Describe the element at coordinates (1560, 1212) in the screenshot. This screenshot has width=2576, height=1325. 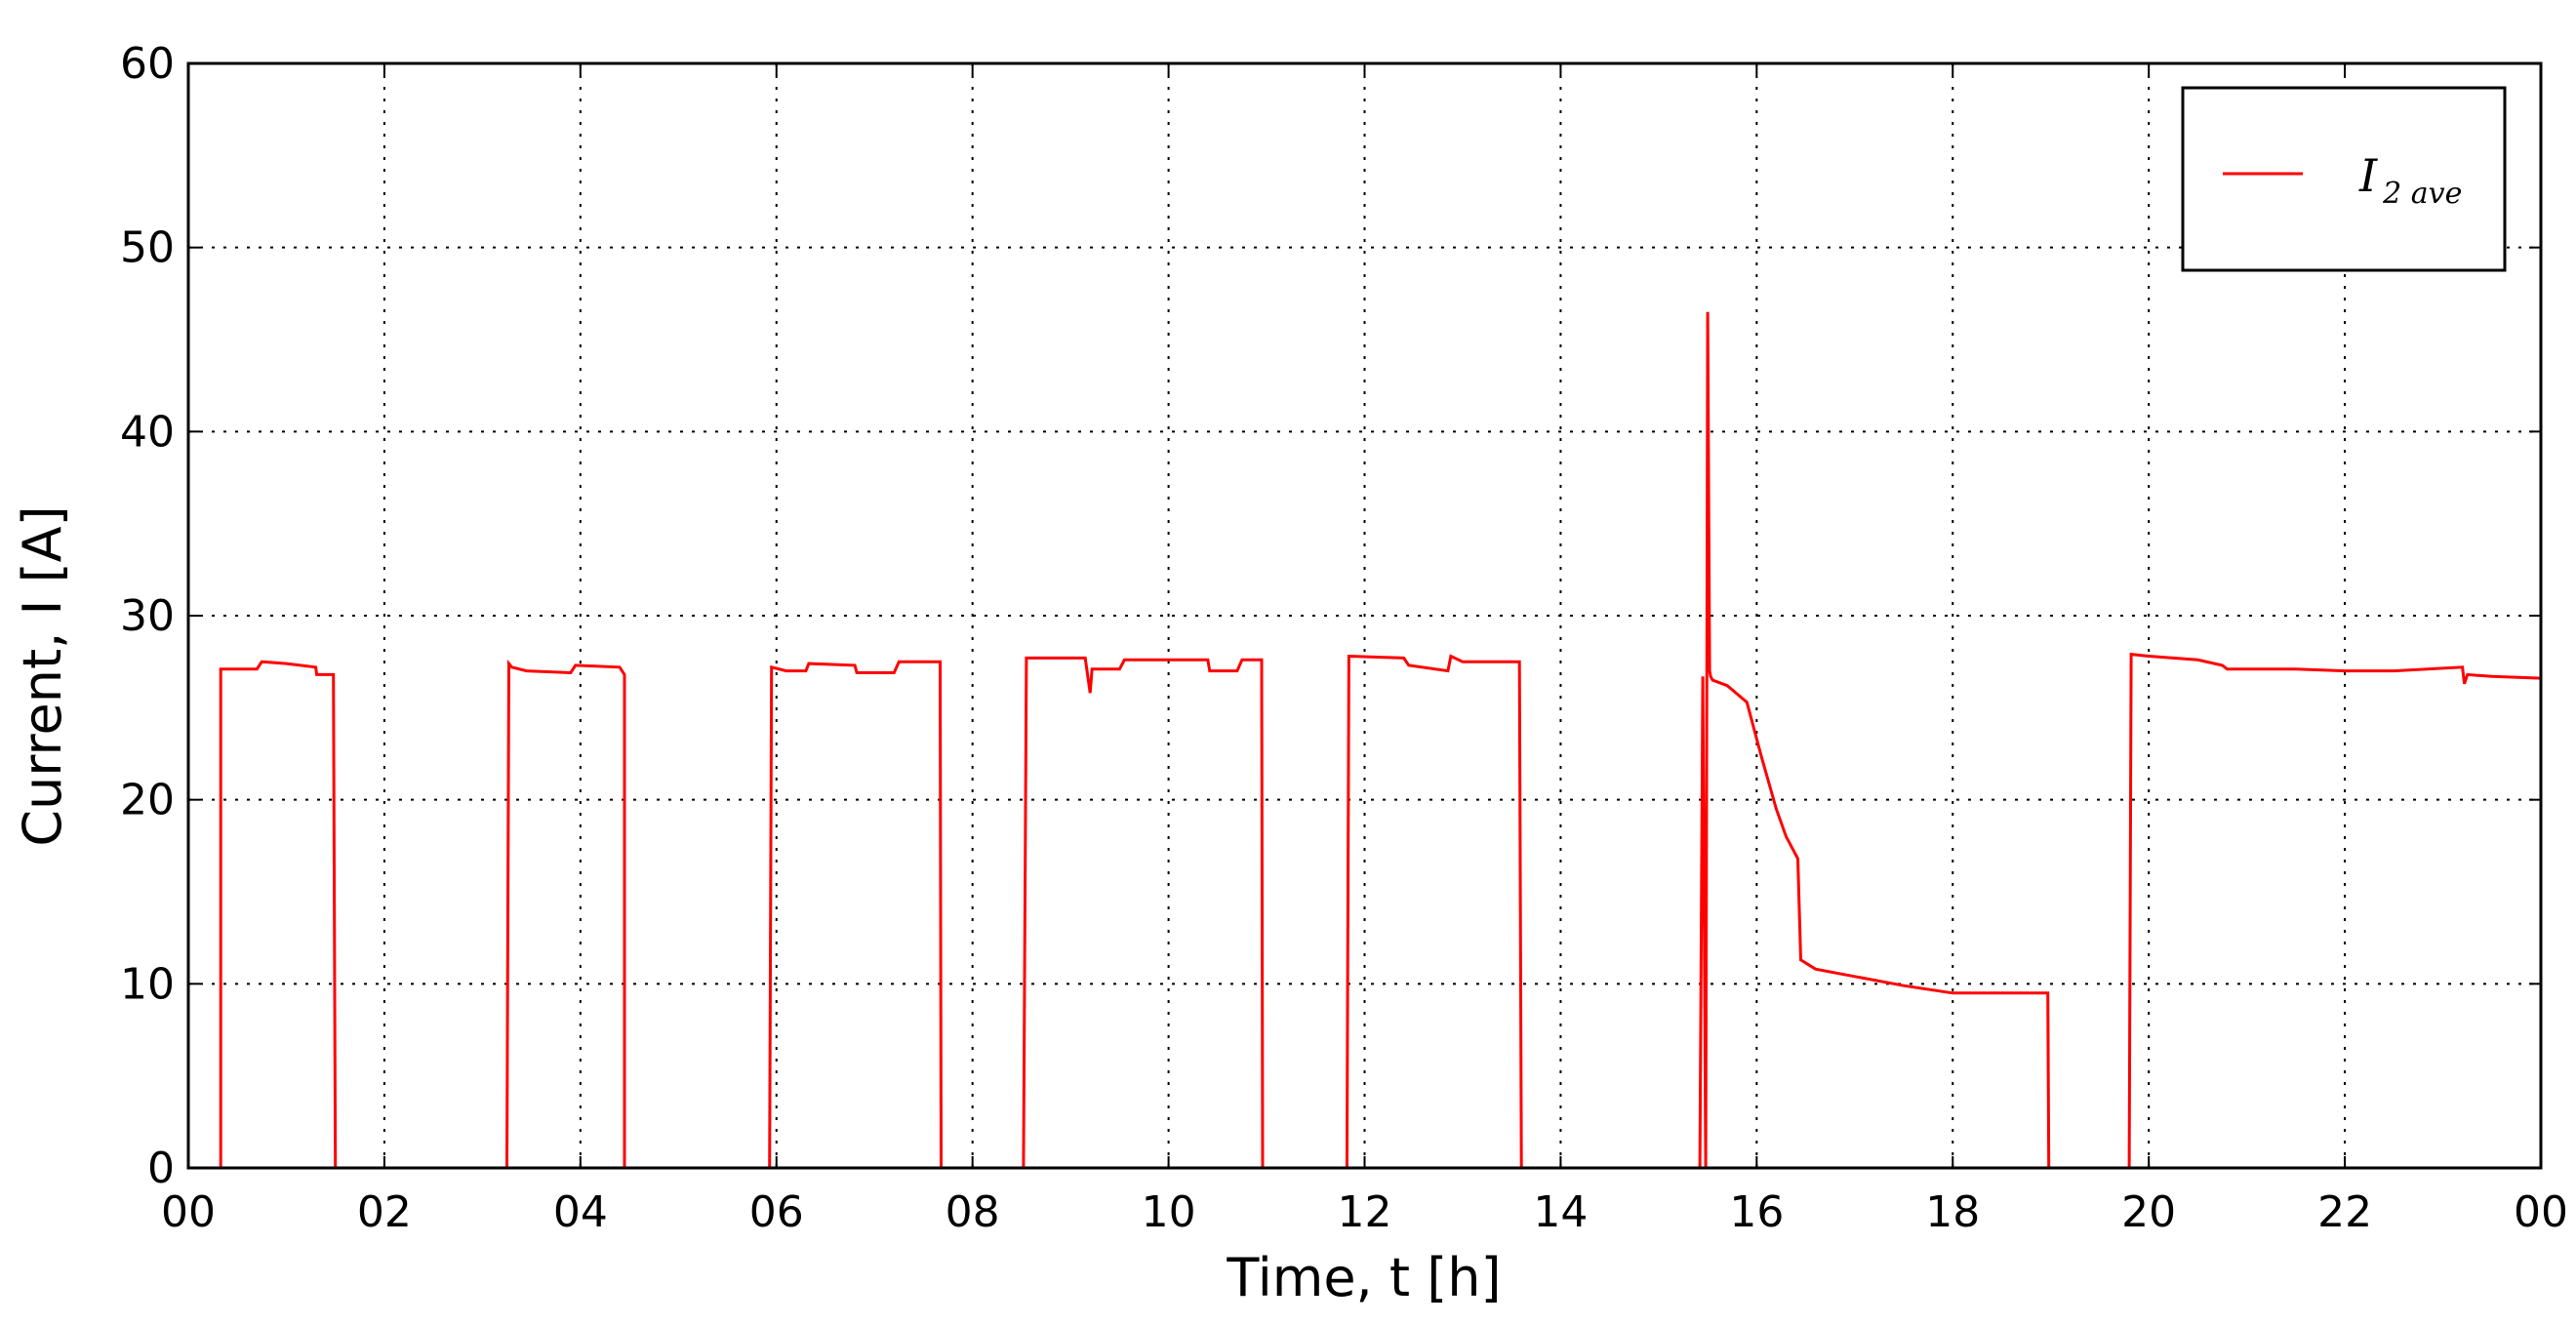
I see `x-tick-label: 14` at that location.